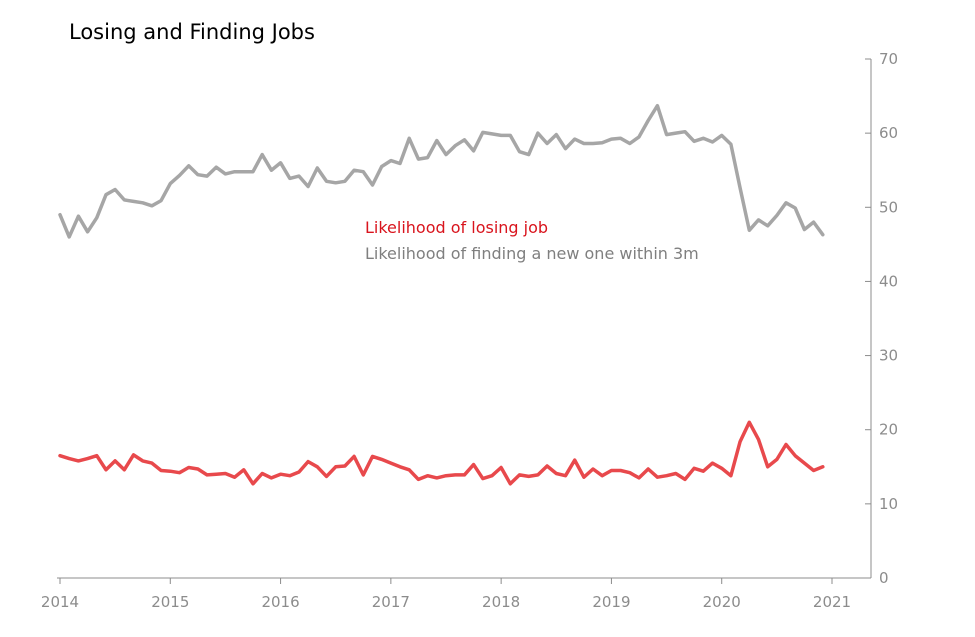 This screenshot has height=637, width=975. I want to click on y-tick-label: 20, so click(888, 430).